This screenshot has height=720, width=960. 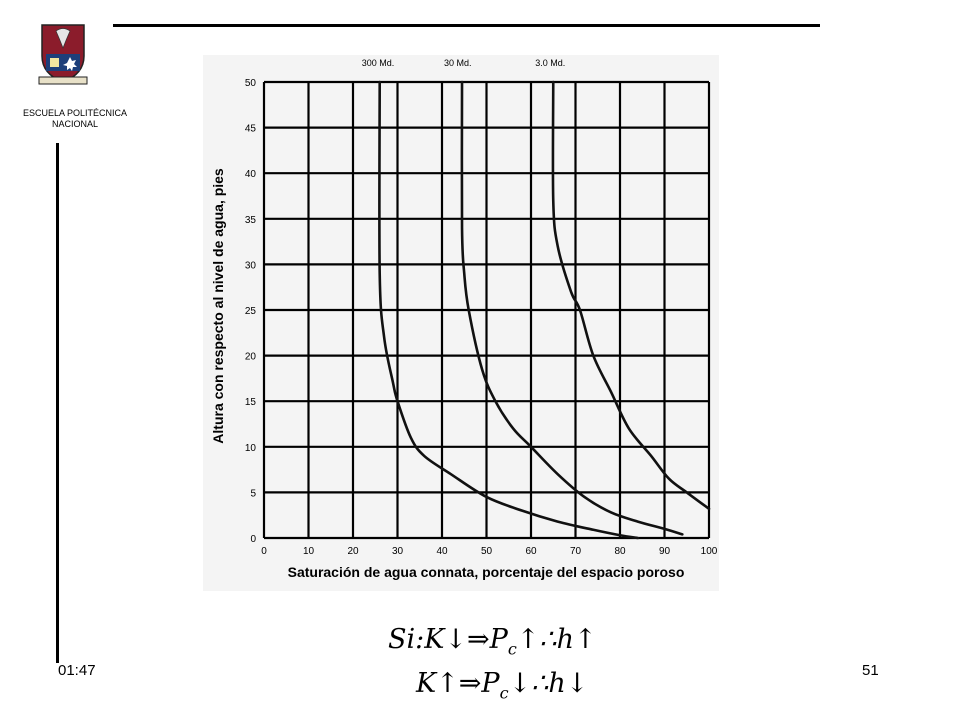 I want to click on left-rule, so click(x=57, y=403).